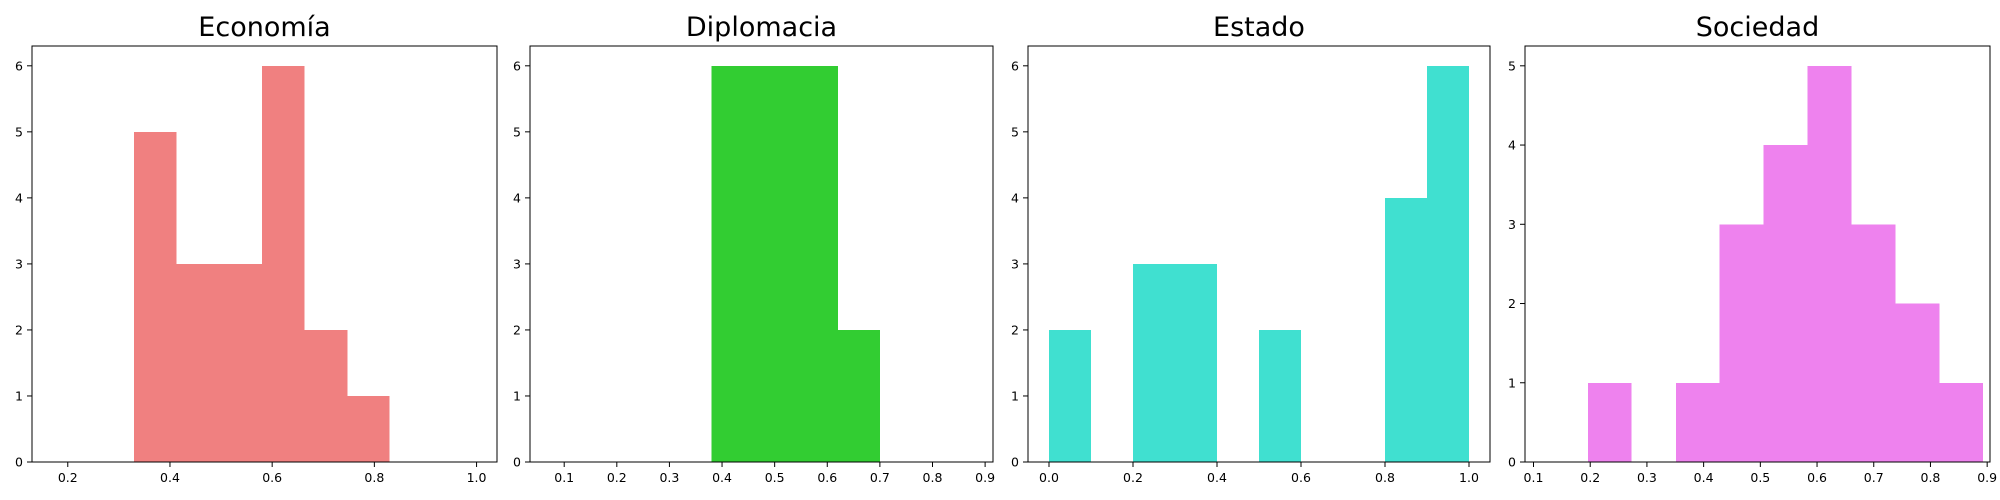  What do you see at coordinates (1757, 27) in the screenshot?
I see `chart-title: Sociedad` at bounding box center [1757, 27].